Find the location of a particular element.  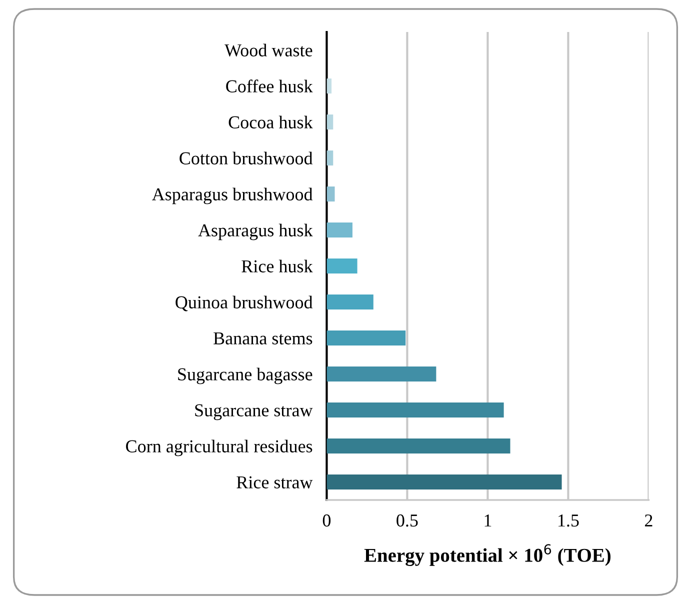

y-tick-label: Cocoa husk is located at coordinates (270, 122).